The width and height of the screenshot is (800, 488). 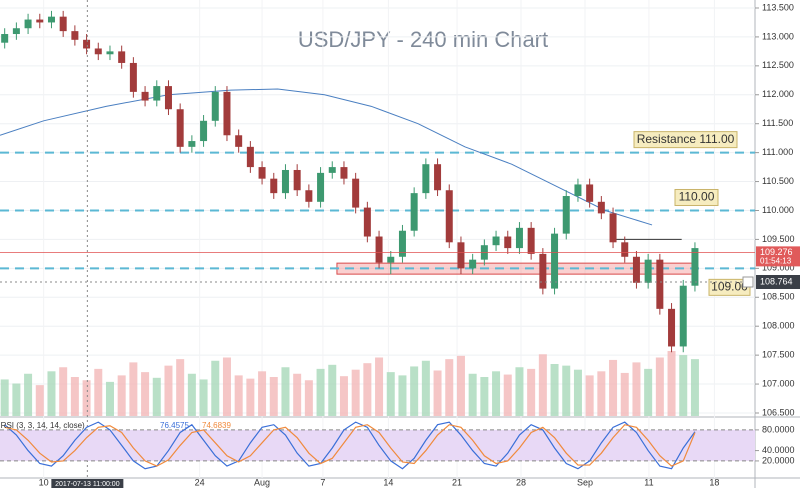 I want to click on y-tick-label: 107.000, so click(x=778, y=383).